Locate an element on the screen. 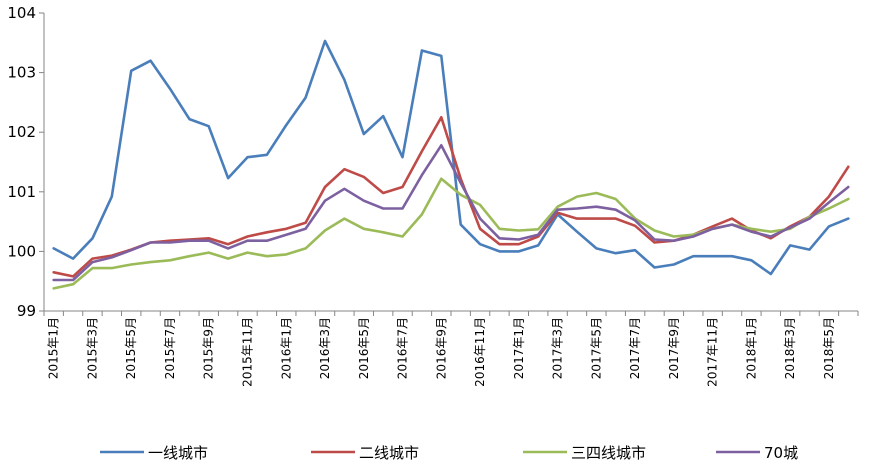 This screenshot has height=472, width=888. x-tick-label: 2017年9月 is located at coordinates (674, 348).